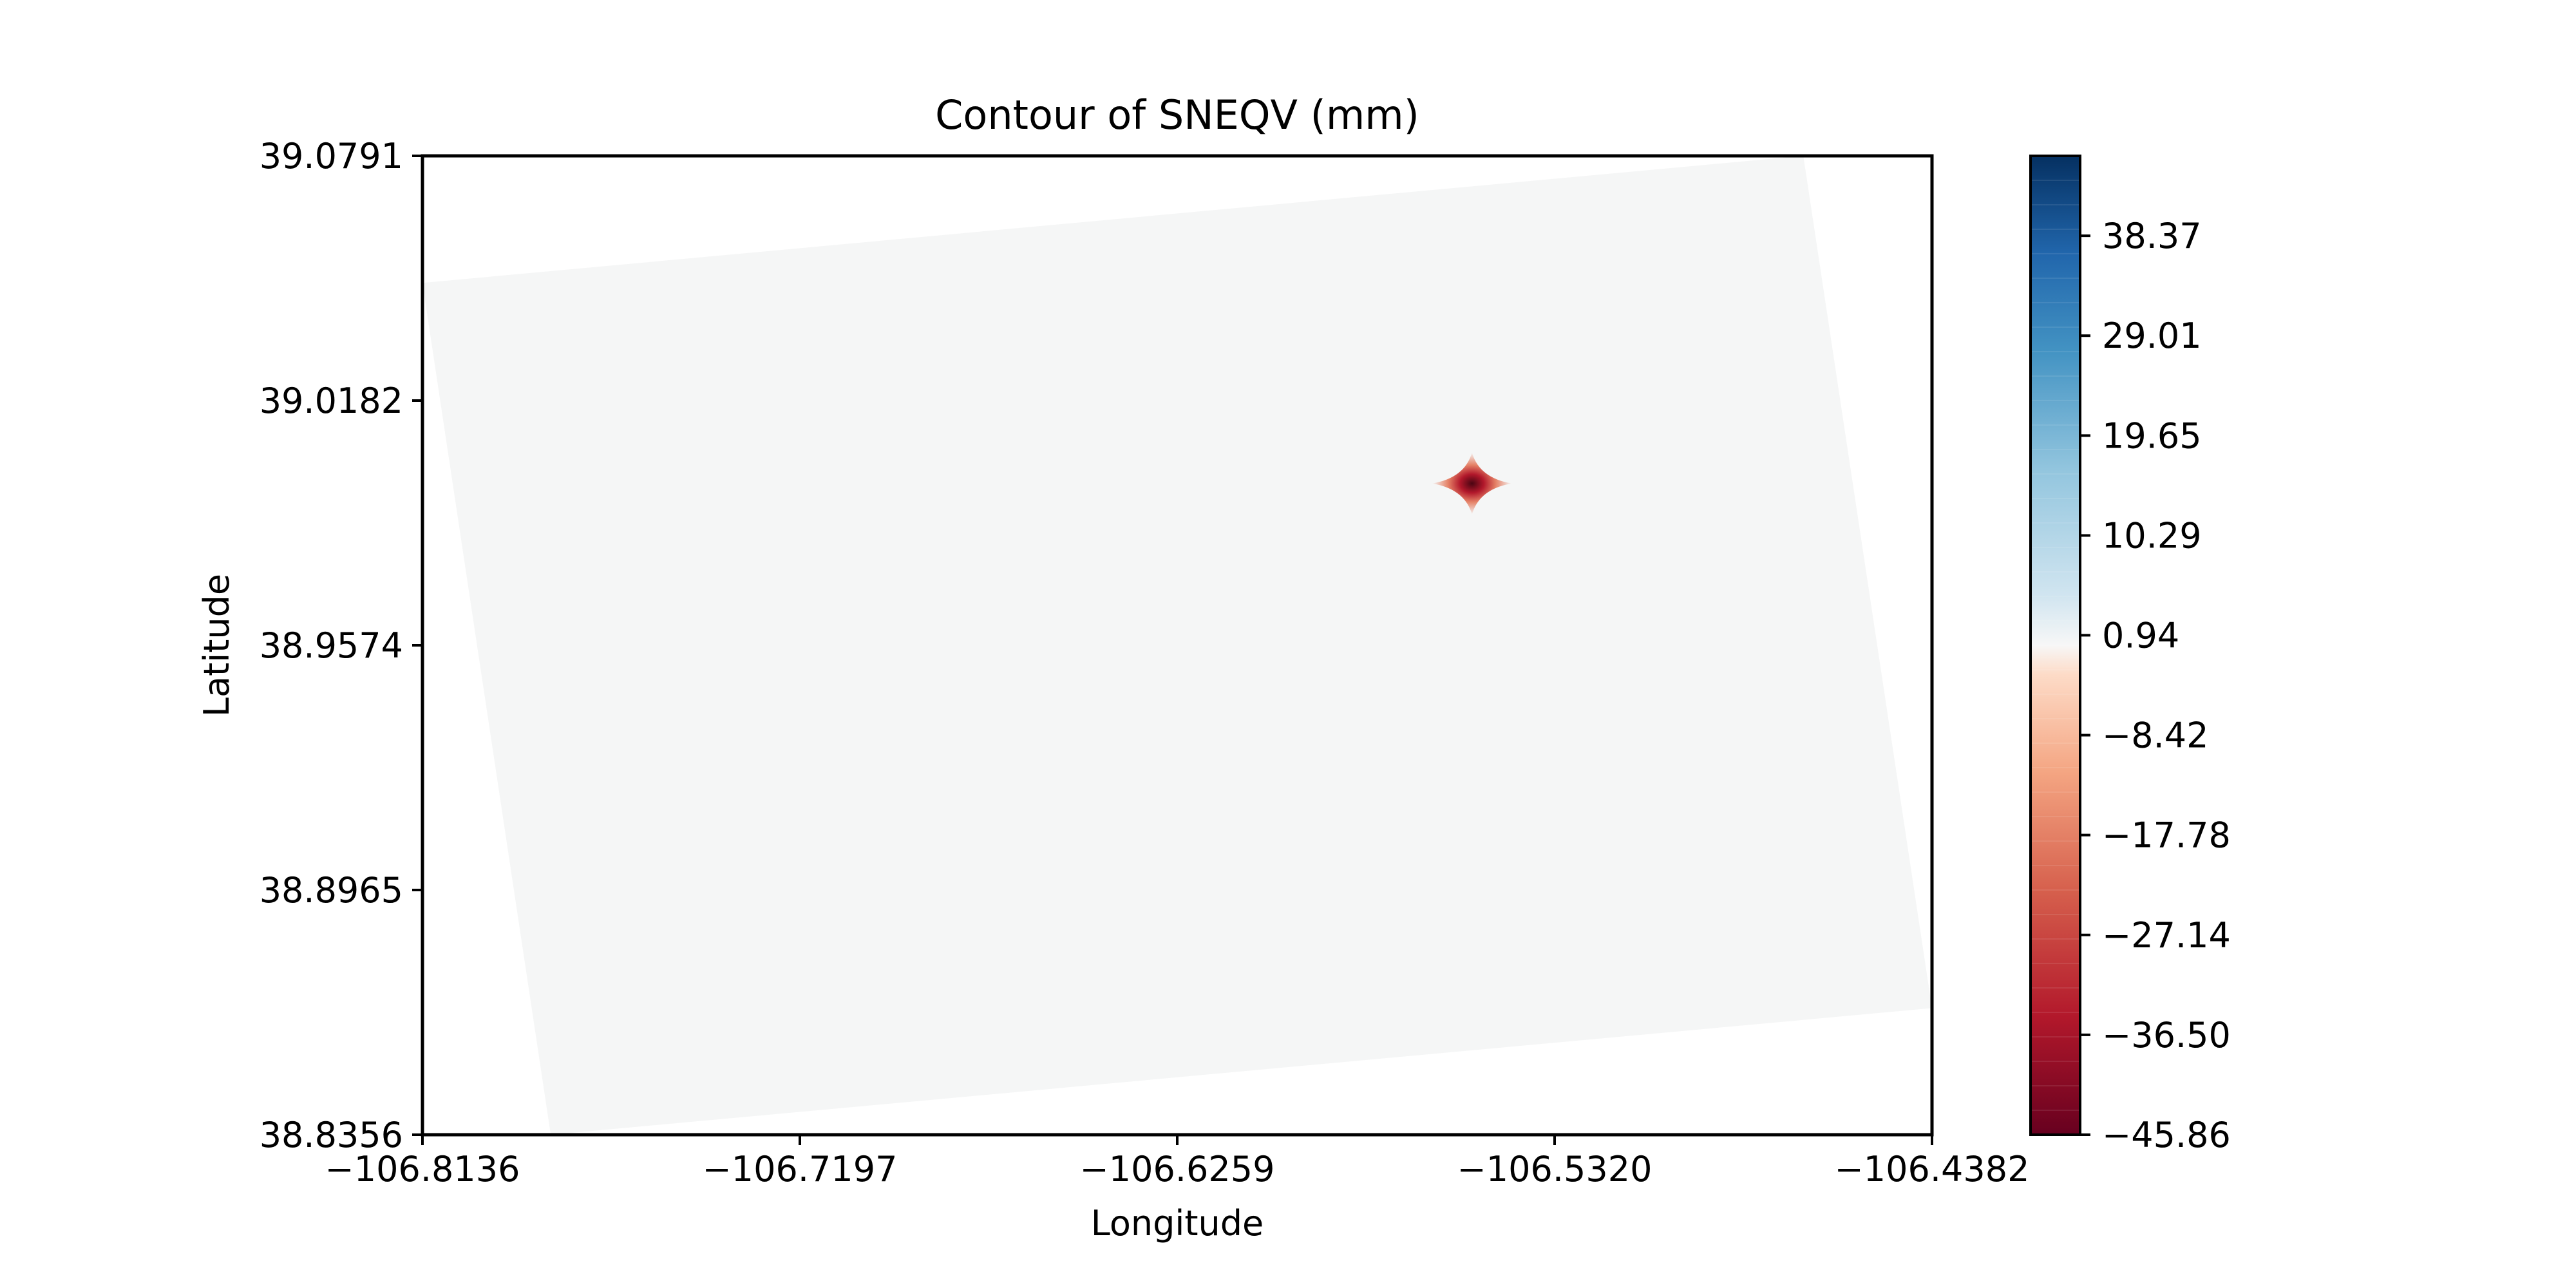 The height and width of the screenshot is (1288, 2576). What do you see at coordinates (1555, 1169) in the screenshot?
I see `x-tick-label: −106.5320` at bounding box center [1555, 1169].